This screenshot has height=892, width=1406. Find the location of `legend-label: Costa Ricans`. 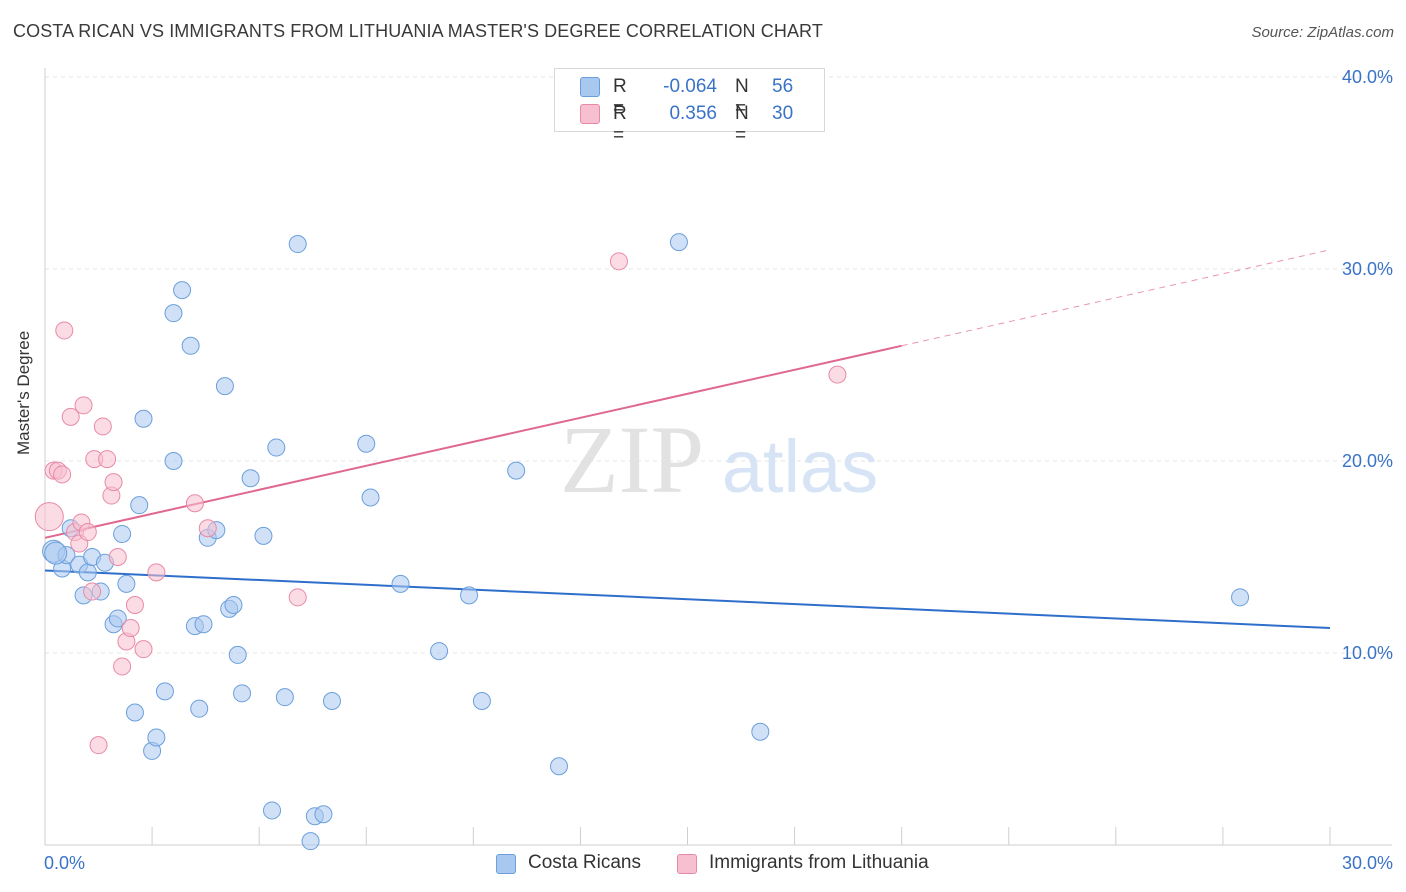

legend-label: Costa Ricans is located at coordinates (584, 862).